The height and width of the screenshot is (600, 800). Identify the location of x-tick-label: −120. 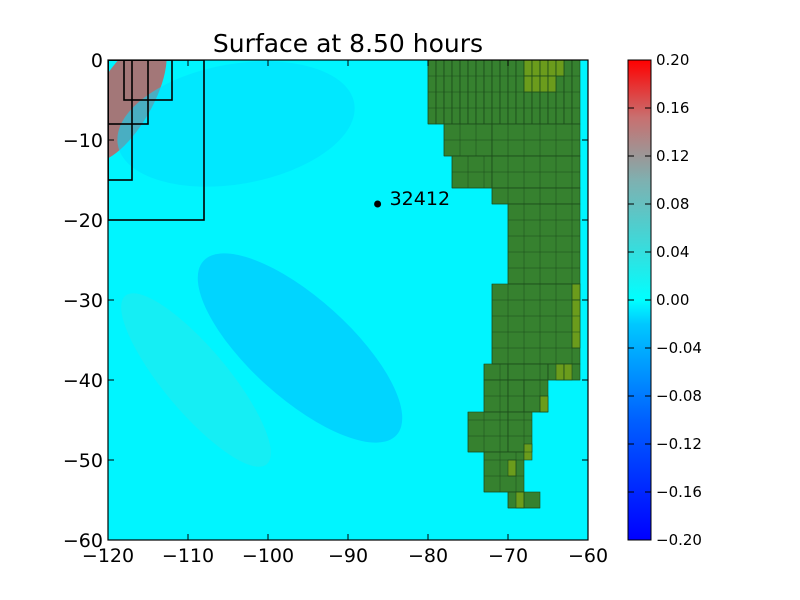
(108, 556).